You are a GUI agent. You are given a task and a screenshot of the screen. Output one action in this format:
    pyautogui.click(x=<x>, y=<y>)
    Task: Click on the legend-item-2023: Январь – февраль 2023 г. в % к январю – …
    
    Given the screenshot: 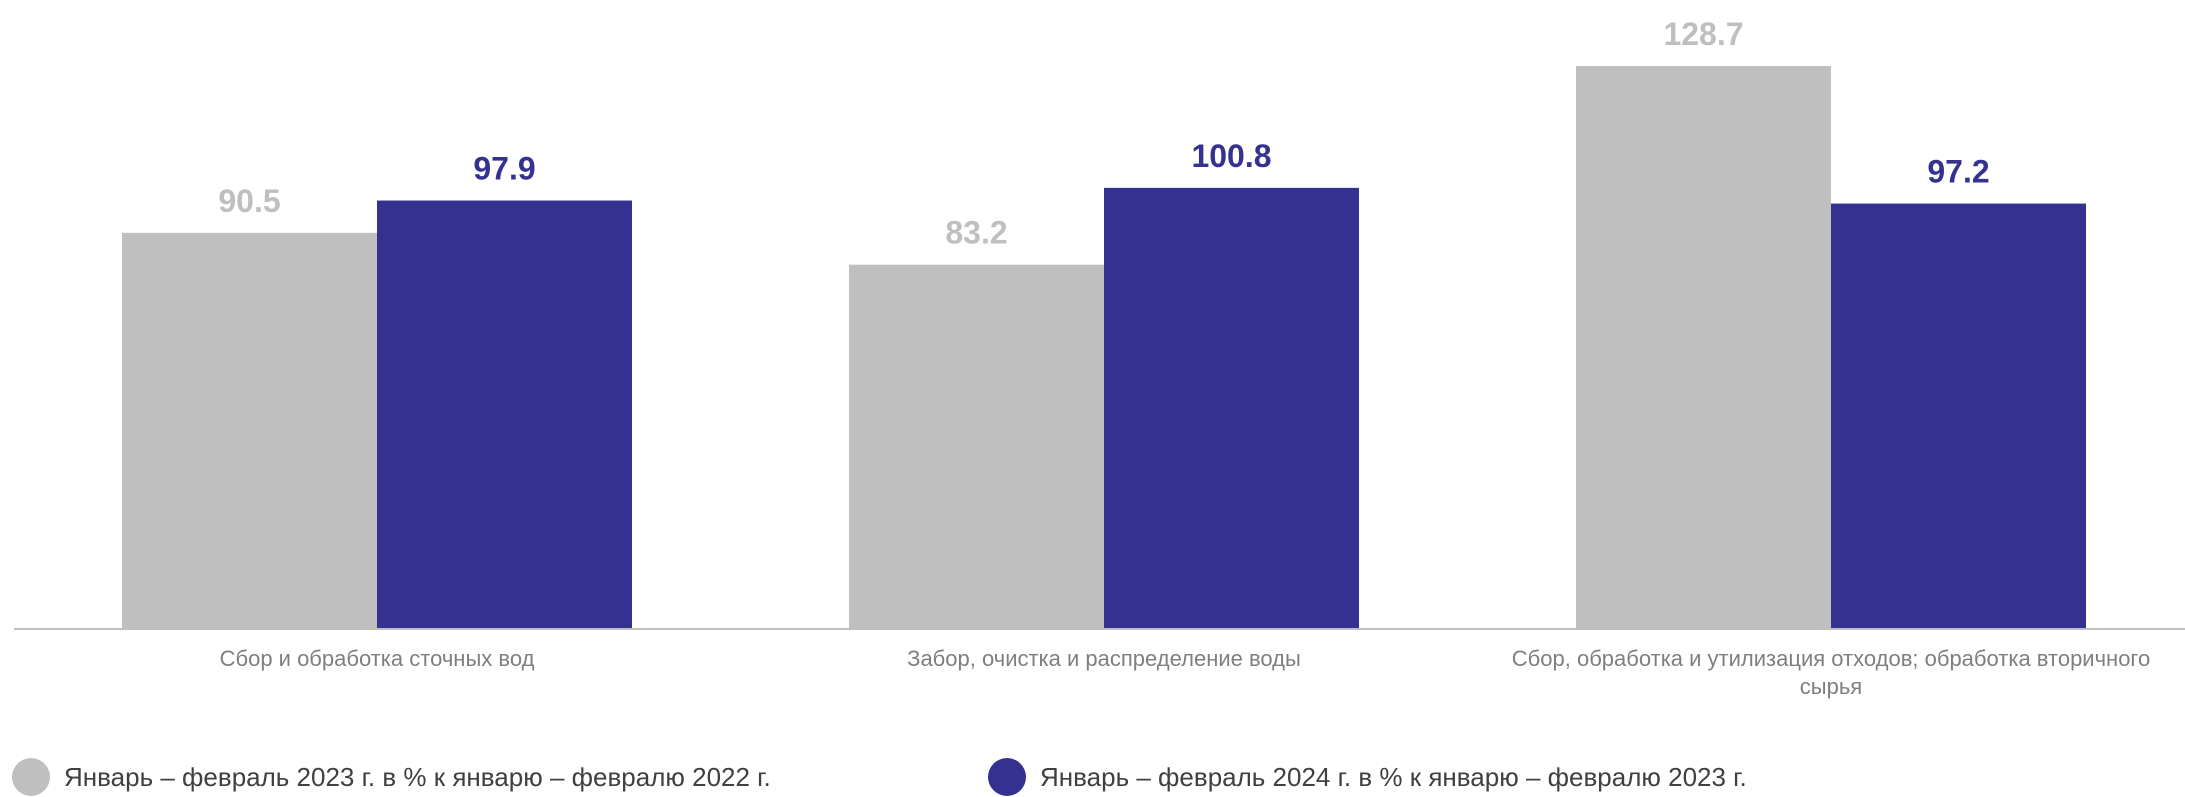 What is the action you would take?
    pyautogui.click(x=391, y=777)
    